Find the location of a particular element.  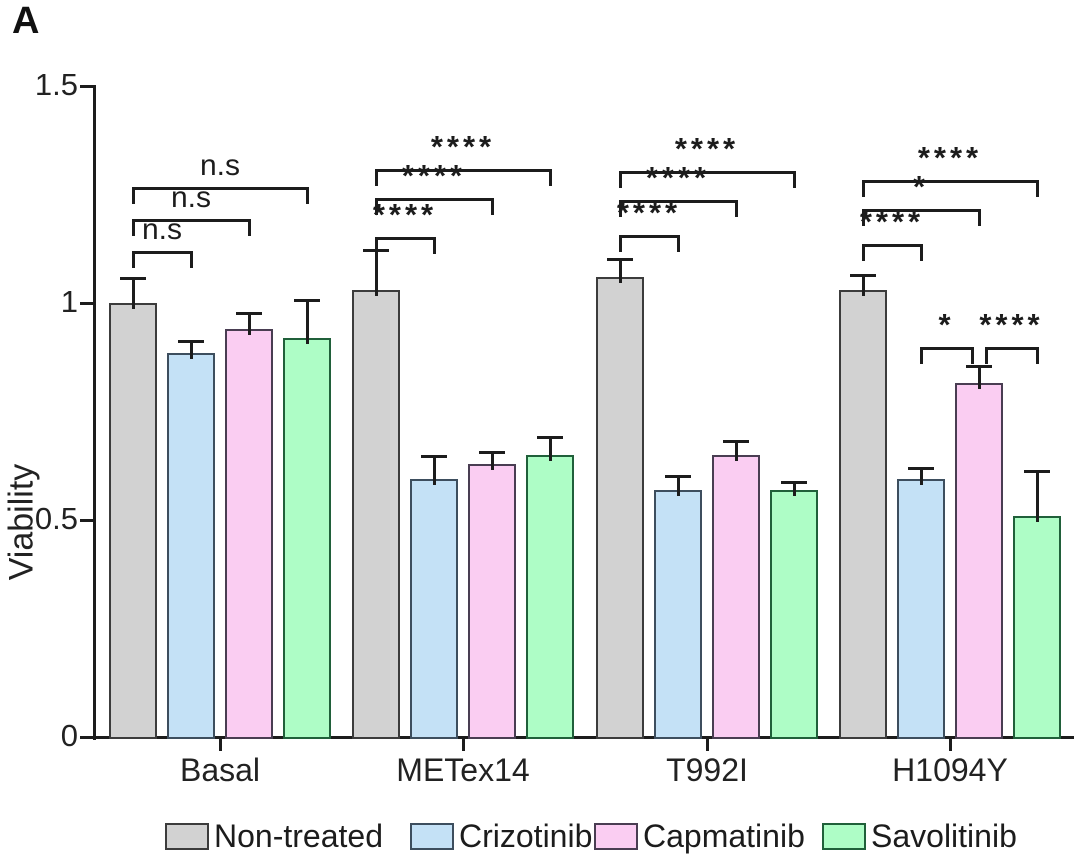

legend-item-non-treated: Non-treated is located at coordinates (274, 836).